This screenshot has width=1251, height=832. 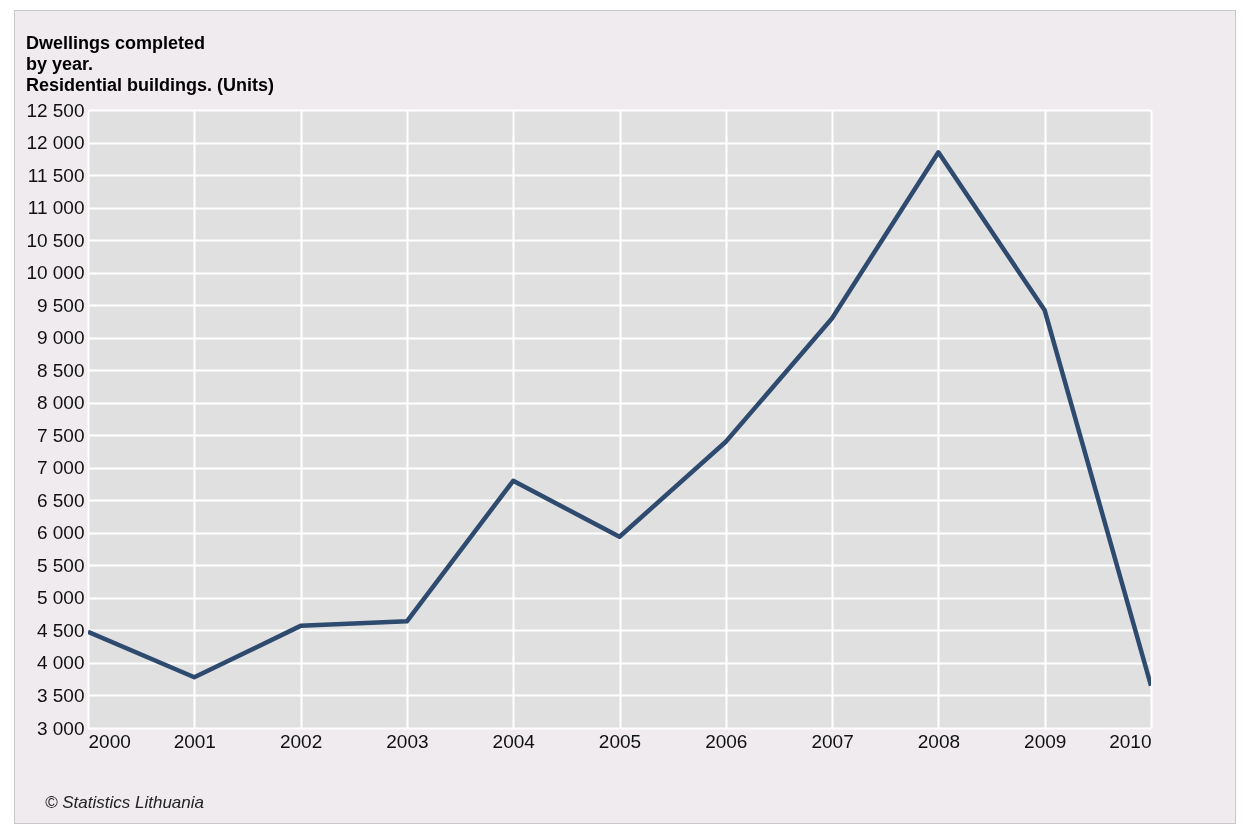 What do you see at coordinates (301, 741) in the screenshot?
I see `x-tick-label: 2002` at bounding box center [301, 741].